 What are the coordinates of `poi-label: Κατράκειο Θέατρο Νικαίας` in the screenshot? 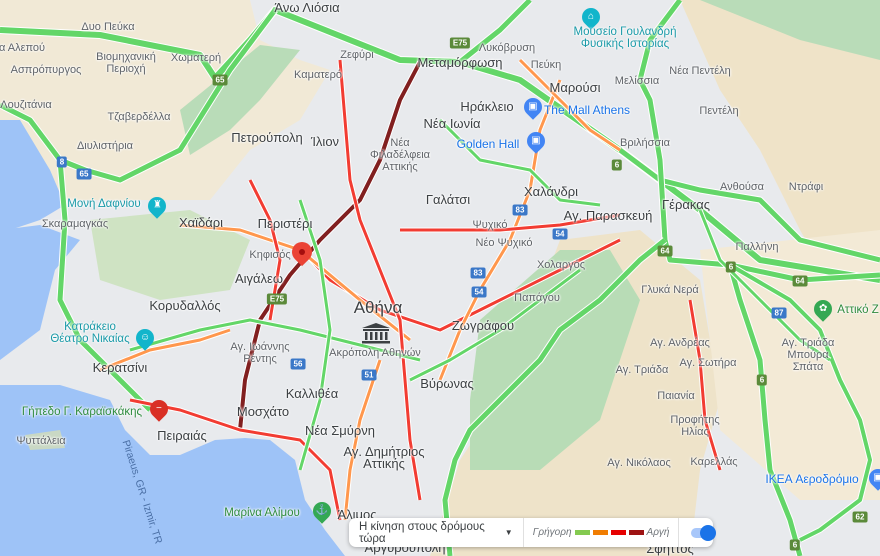 It's located at (89, 333).